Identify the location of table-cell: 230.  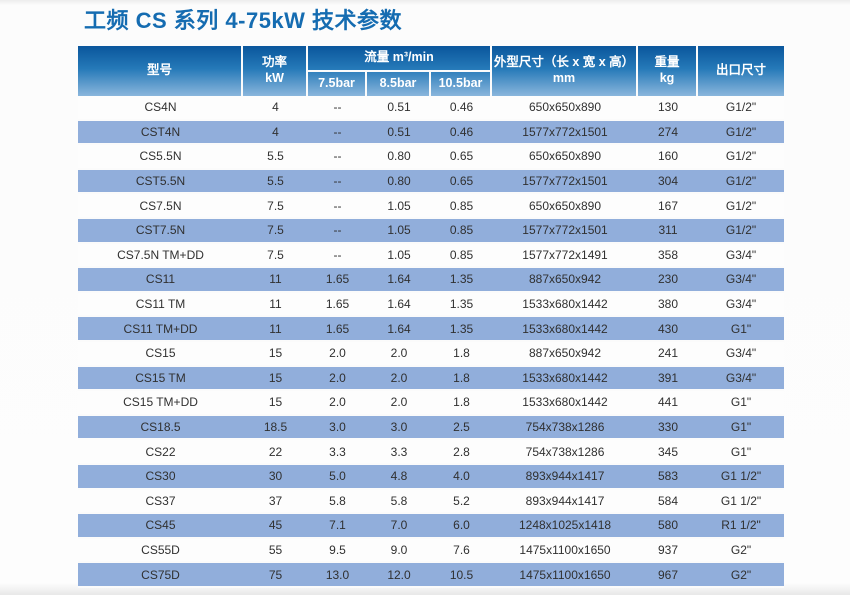
(668, 280).